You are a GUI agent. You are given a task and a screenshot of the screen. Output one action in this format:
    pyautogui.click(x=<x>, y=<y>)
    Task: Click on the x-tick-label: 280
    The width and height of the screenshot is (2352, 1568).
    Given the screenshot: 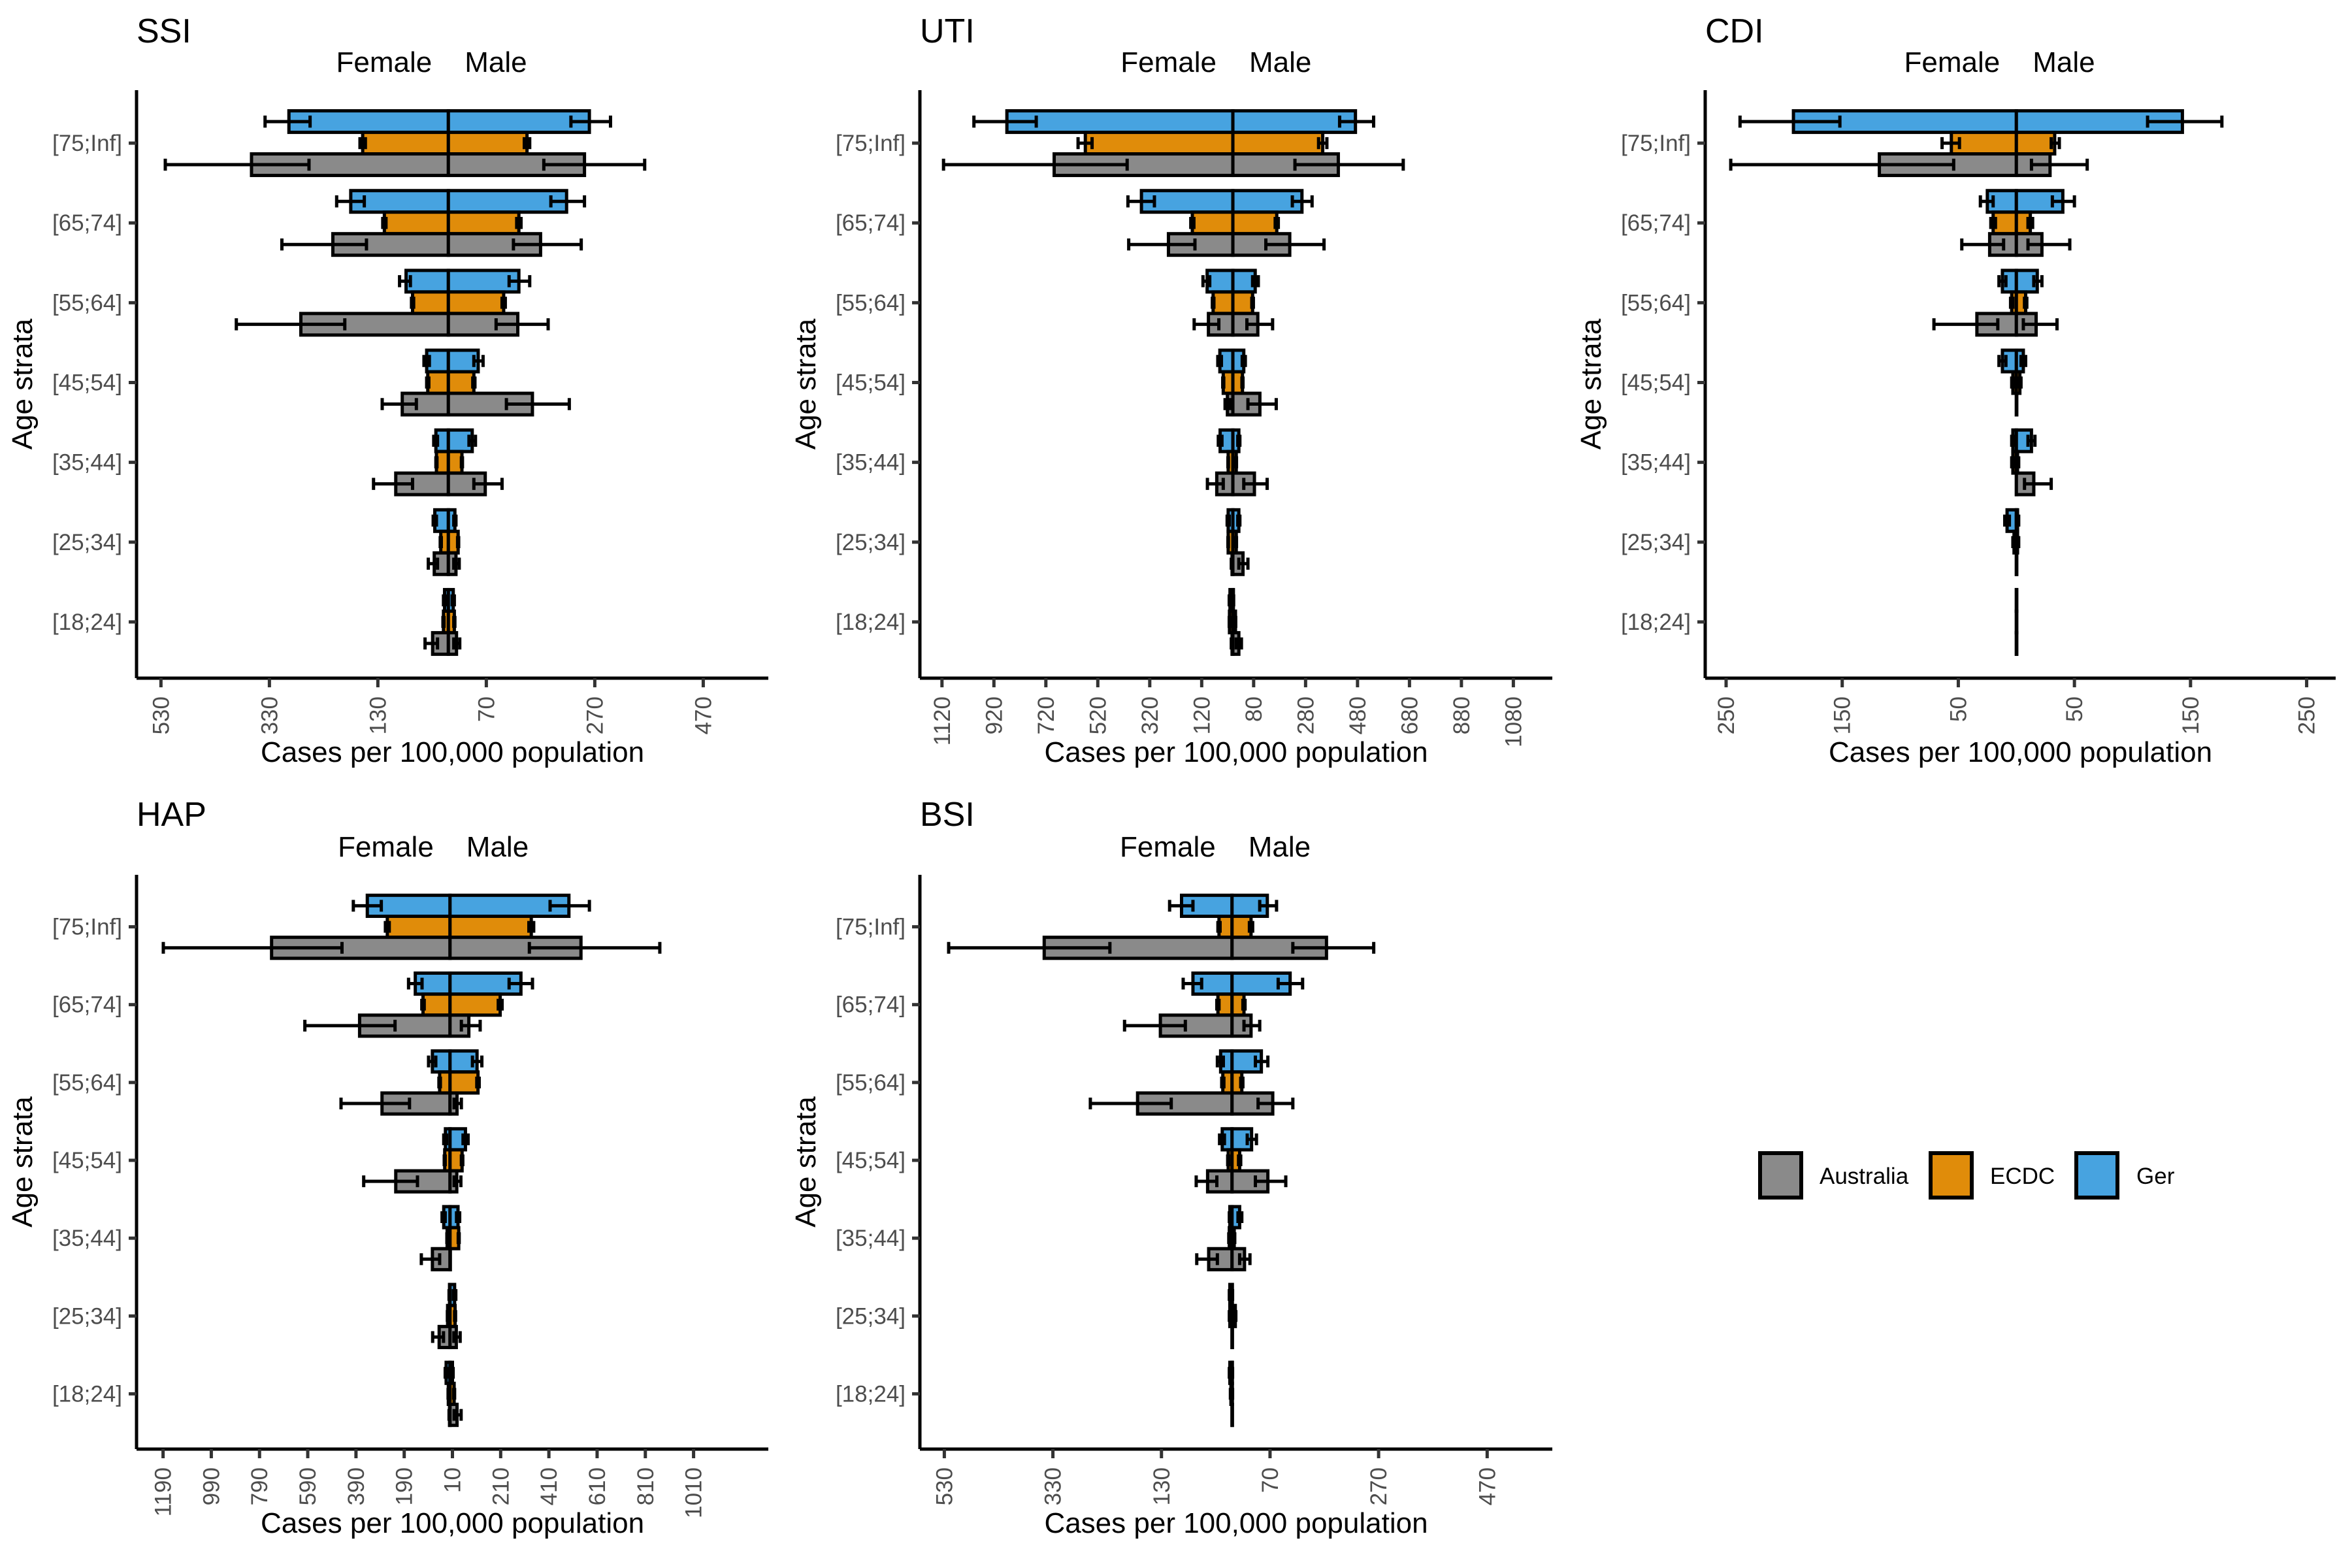 What is the action you would take?
    pyautogui.click(x=1305, y=715)
    